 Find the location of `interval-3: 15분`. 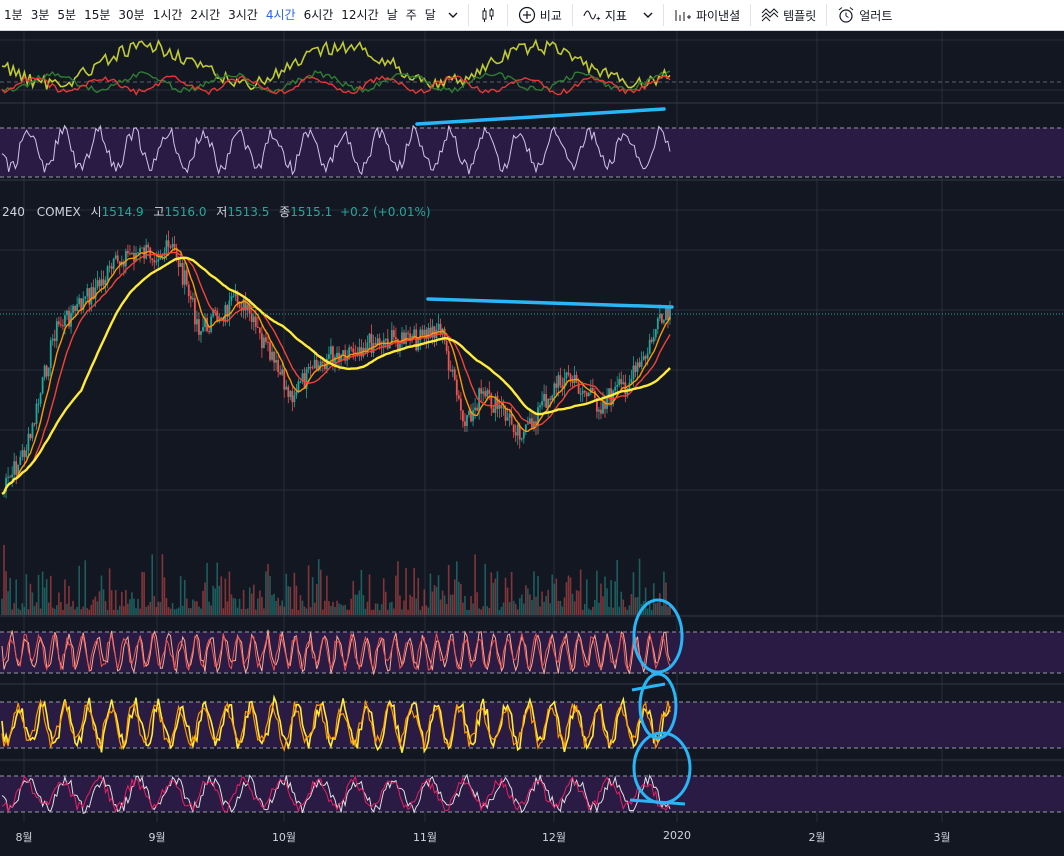

interval-3: 15분 is located at coordinates (97, 15).